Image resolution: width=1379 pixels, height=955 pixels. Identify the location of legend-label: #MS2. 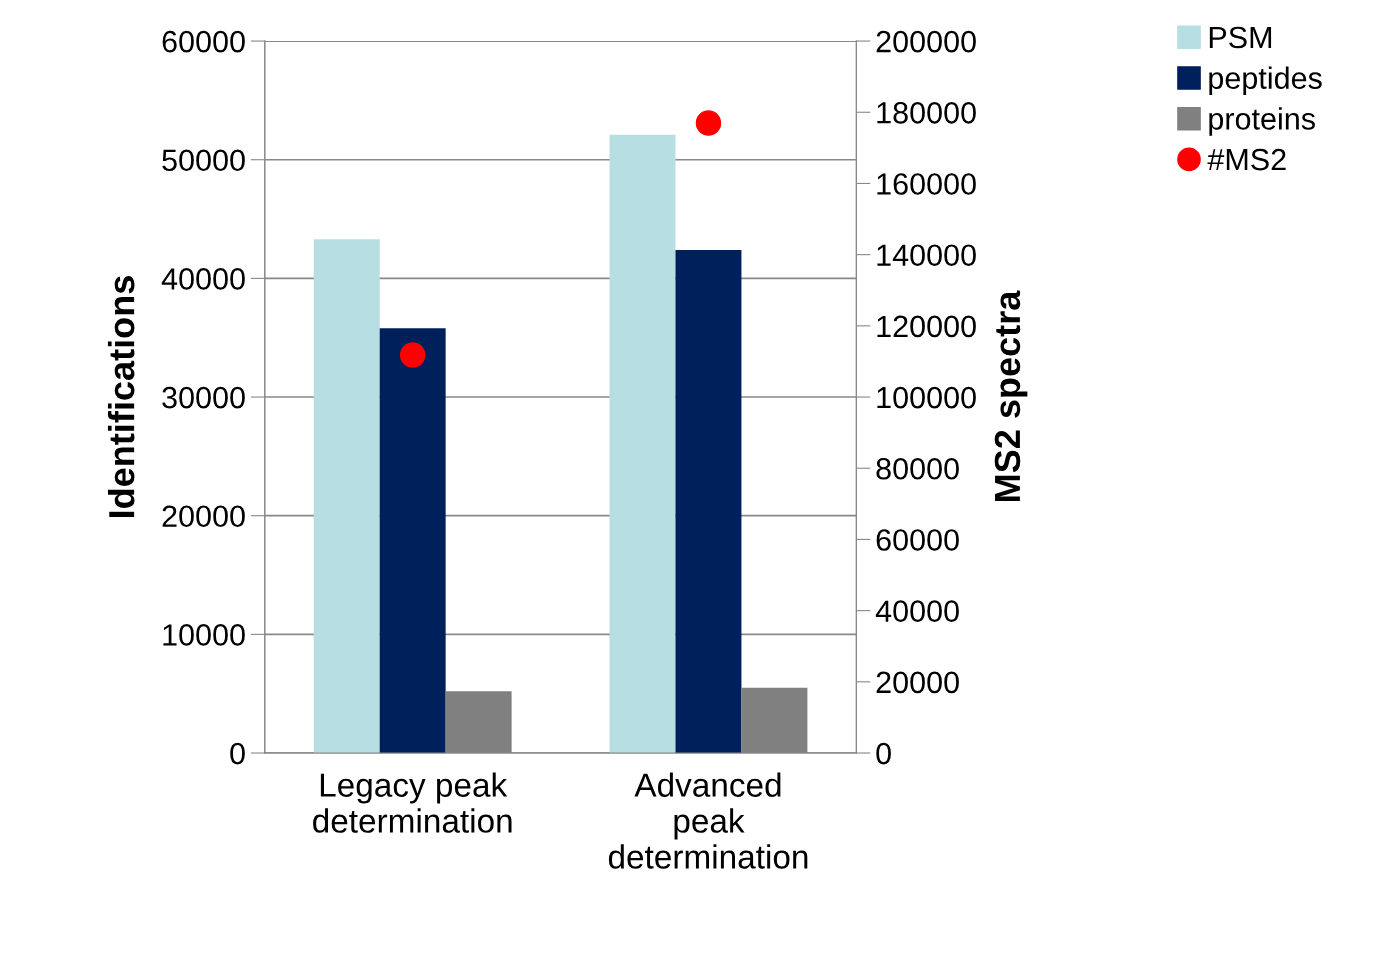
(1246, 159).